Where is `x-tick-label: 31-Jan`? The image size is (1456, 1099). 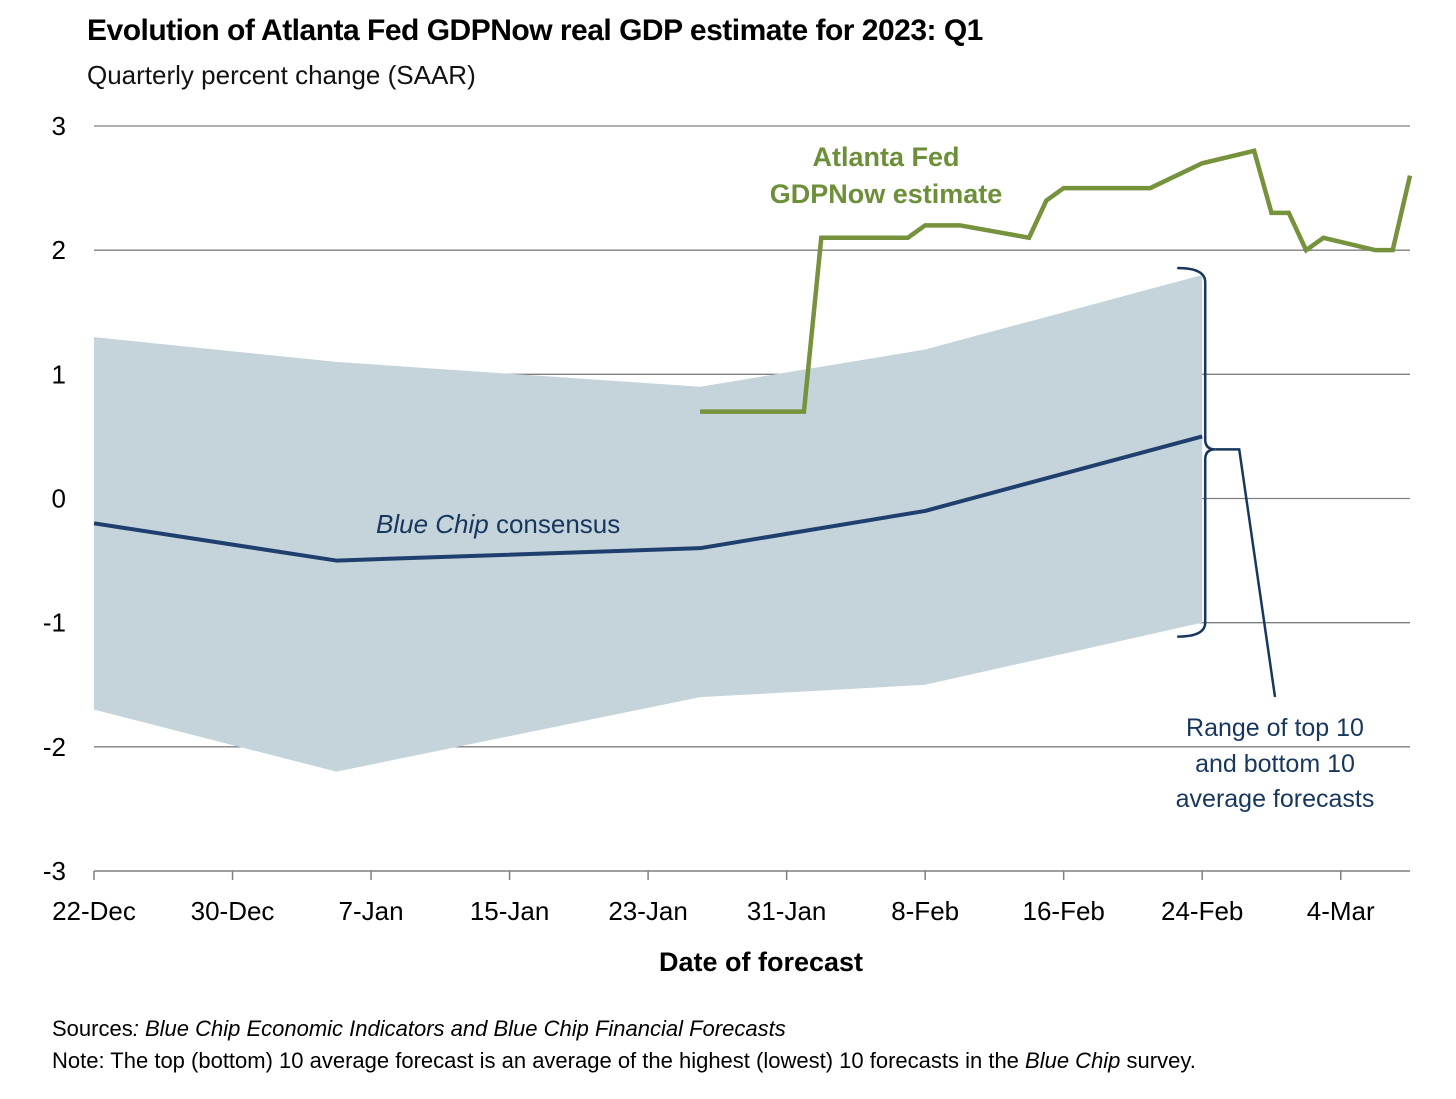 x-tick-label: 31-Jan is located at coordinates (787, 911).